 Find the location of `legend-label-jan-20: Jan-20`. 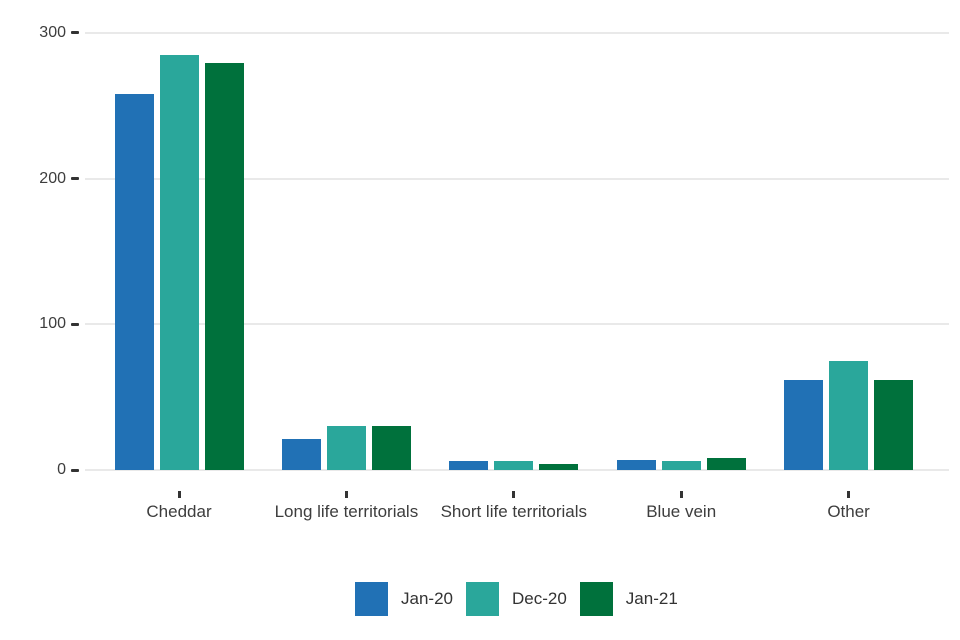

legend-label-jan-20: Jan-20 is located at coordinates (427, 598).